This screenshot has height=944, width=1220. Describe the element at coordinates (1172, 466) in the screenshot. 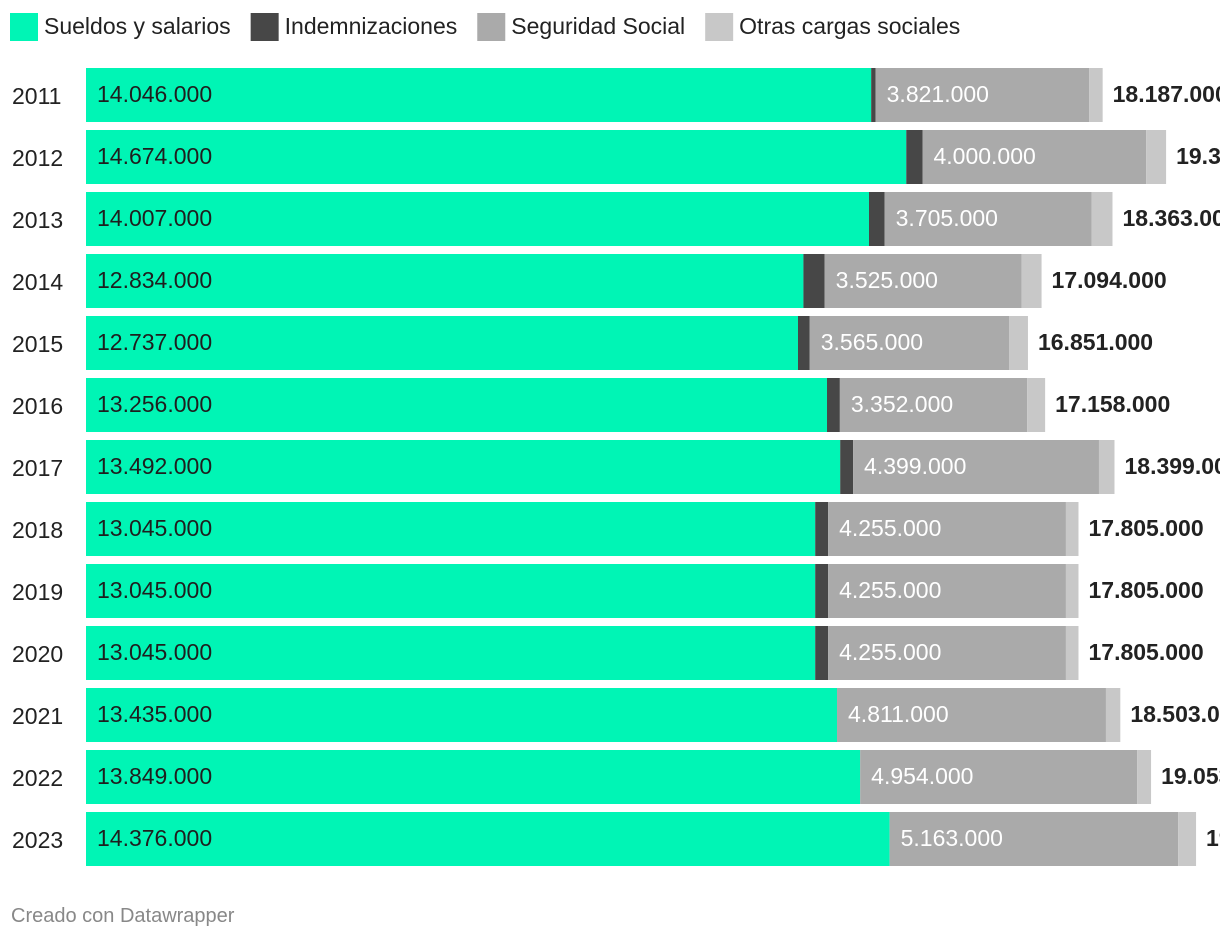

I see `total-label: 18.399.000` at that location.